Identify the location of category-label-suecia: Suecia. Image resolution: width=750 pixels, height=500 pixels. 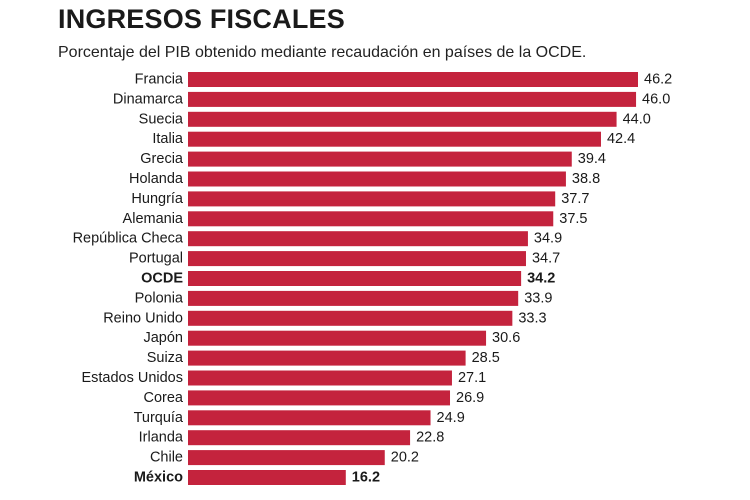
(161, 119).